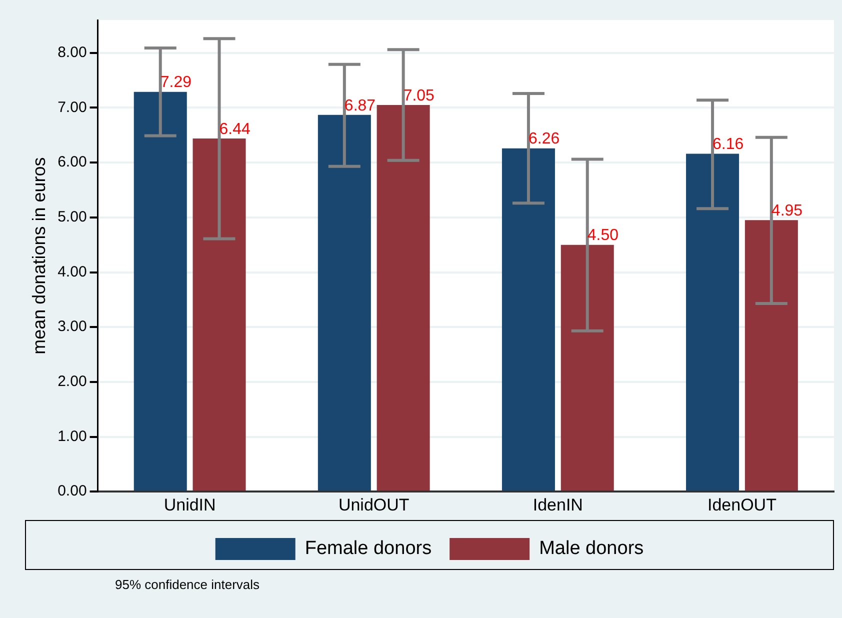 Image resolution: width=842 pixels, height=618 pixels. What do you see at coordinates (72, 381) in the screenshot?
I see `y-tick-label: 2.00` at bounding box center [72, 381].